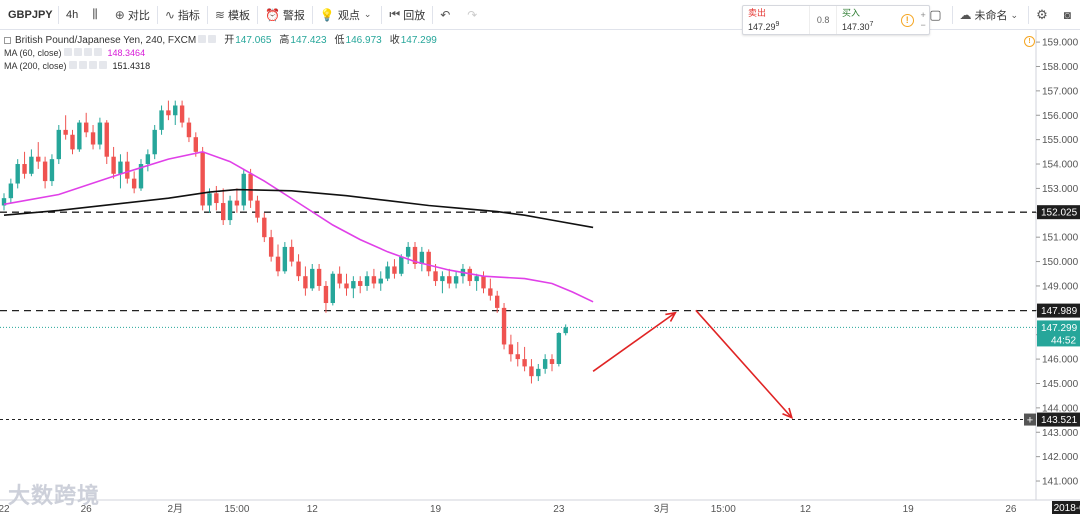 The image size is (1080, 514). Describe the element at coordinates (777, 20) in the screenshot. I see `sell-button: 卖出 147.299` at that location.